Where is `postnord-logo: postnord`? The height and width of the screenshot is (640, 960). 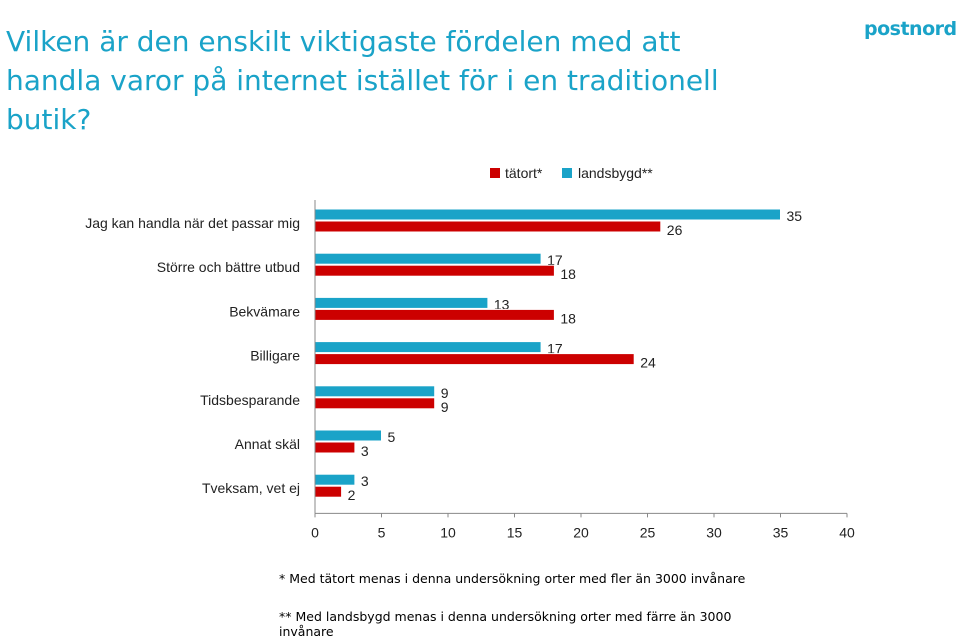
postnord-logo: postnord is located at coordinates (910, 29).